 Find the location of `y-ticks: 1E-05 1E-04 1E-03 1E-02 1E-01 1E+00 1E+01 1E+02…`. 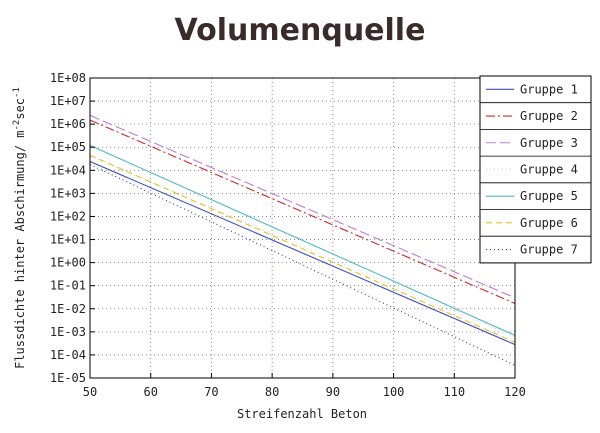

y-ticks: 1E-05 1E-04 1E-03 1E-02 1E-01 1E+00 1E+01 1E+02… is located at coordinates (72, 228).